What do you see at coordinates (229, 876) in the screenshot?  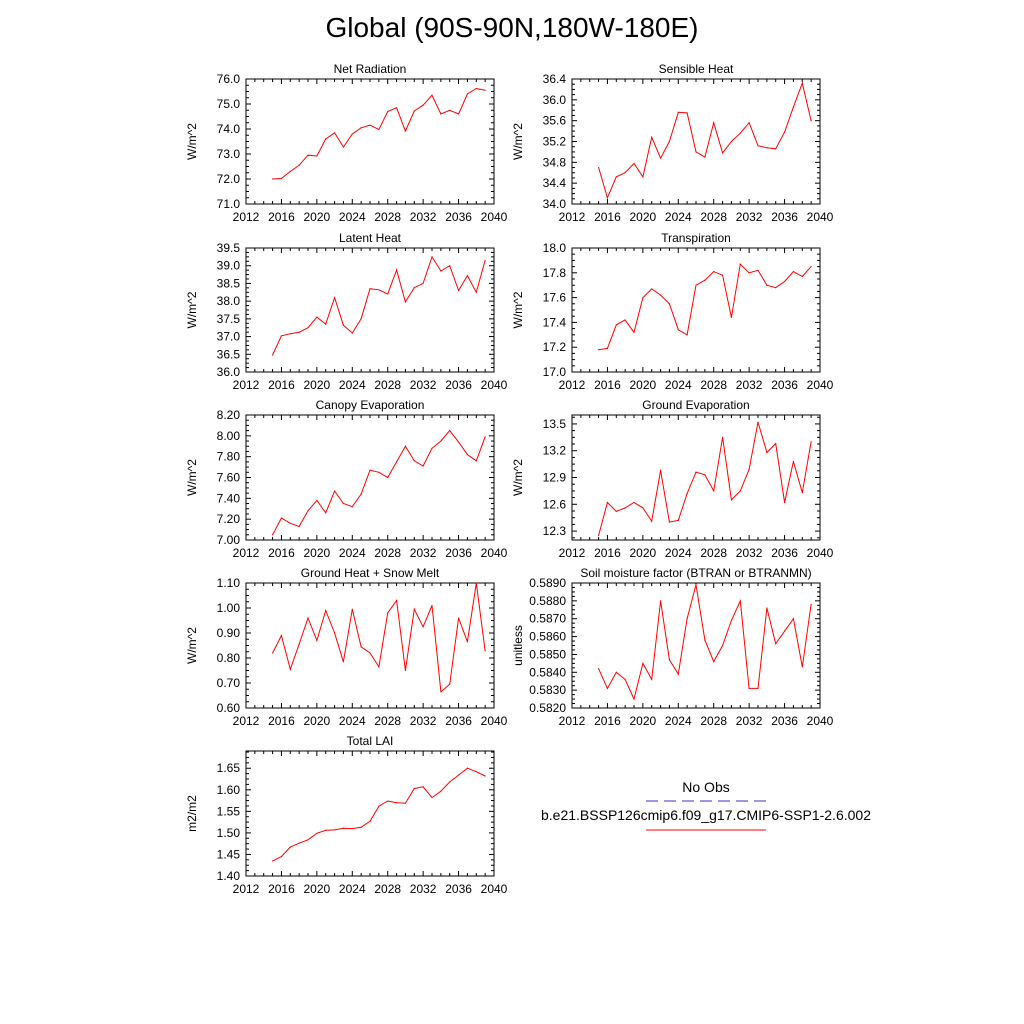 I see `y-tick-label: 1.40` at bounding box center [229, 876].